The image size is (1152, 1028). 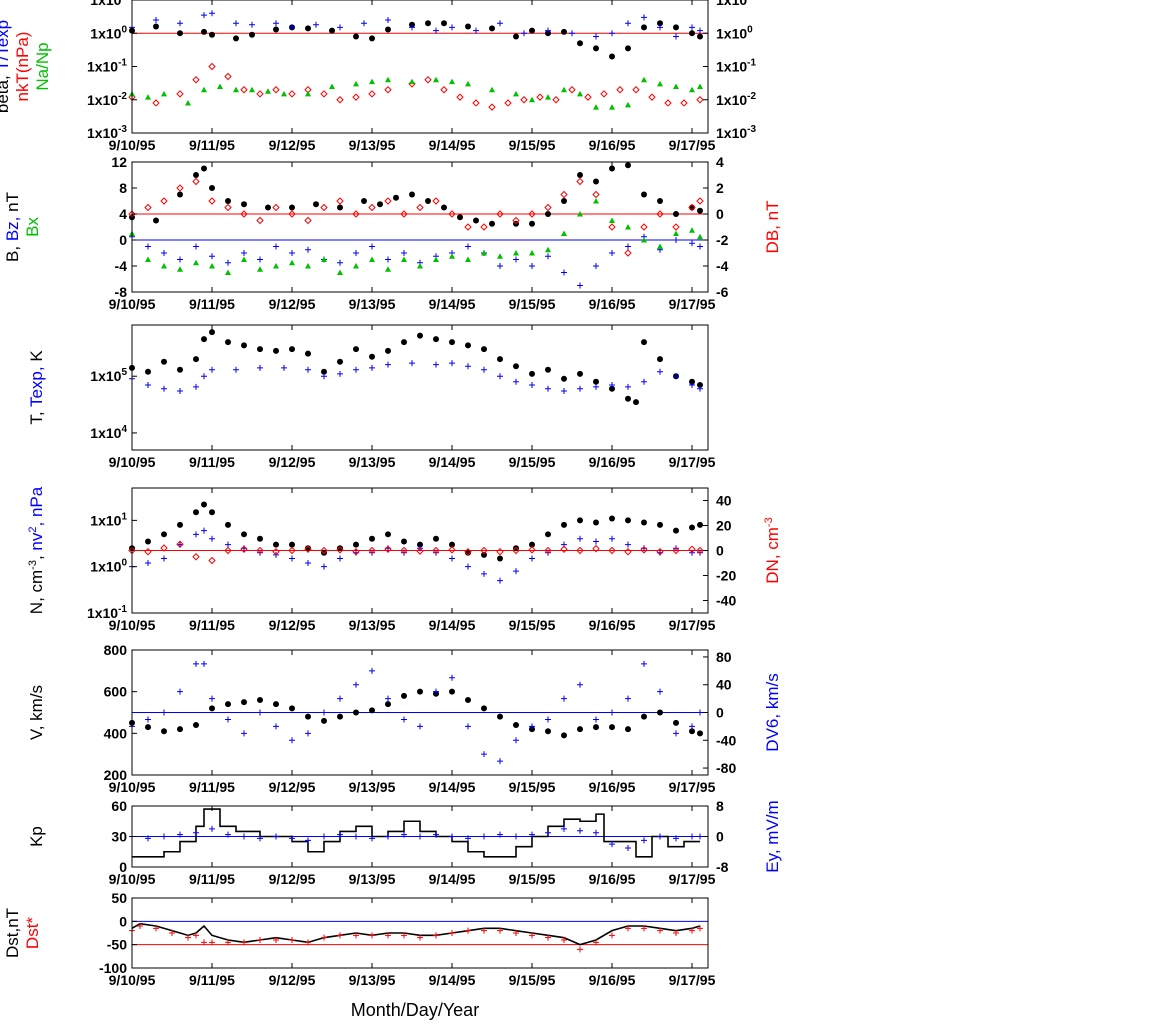 I want to click on left-axis-title-line: Na/Np, so click(x=42, y=66).